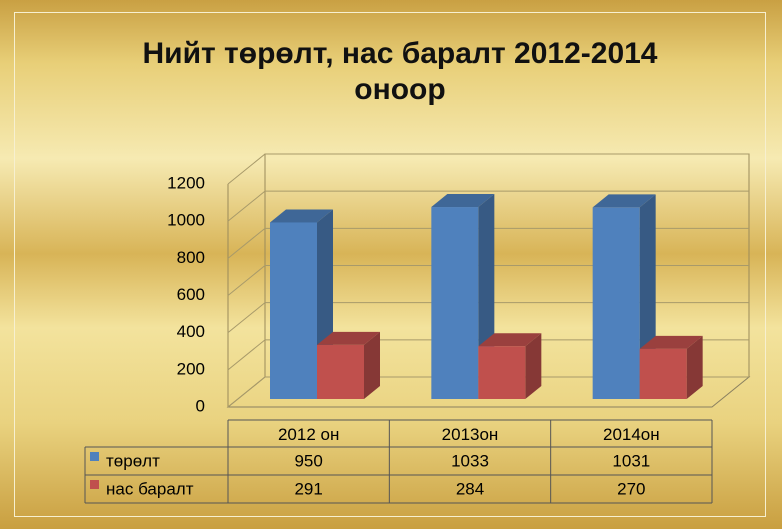 Image resolution: width=782 pixels, height=529 pixels. I want to click on table-value: 1033, so click(470, 460).